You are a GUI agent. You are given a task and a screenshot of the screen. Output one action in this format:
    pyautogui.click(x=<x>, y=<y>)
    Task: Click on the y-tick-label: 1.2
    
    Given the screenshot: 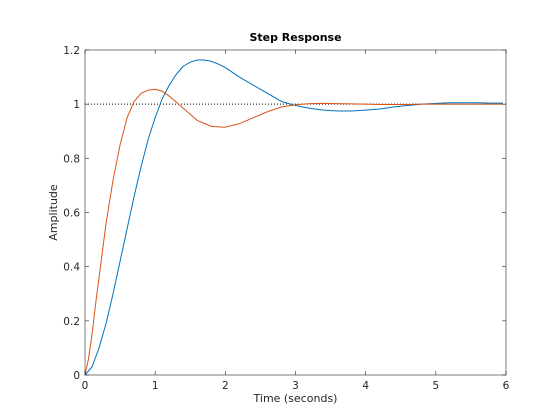 What is the action you would take?
    pyautogui.click(x=71, y=51)
    